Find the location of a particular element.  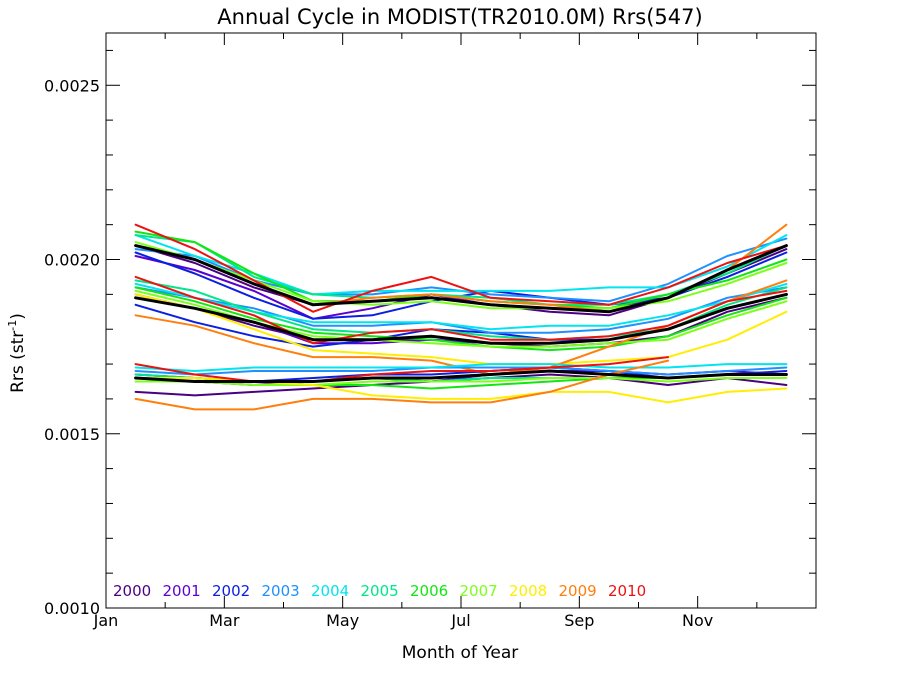

y-axis-label: Rrs (str-1) is located at coordinates (17, 353).